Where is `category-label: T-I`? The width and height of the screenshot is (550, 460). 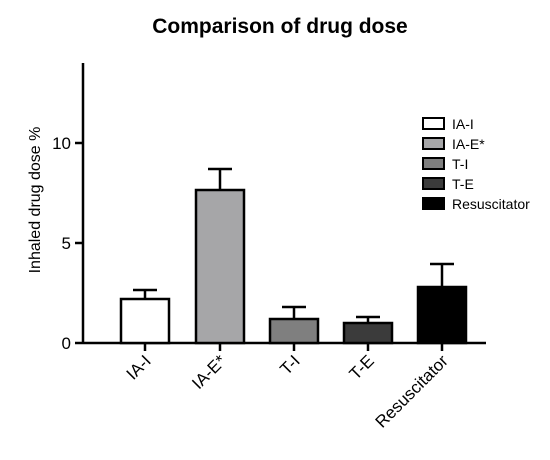
category-label: T-I is located at coordinates (289, 364).